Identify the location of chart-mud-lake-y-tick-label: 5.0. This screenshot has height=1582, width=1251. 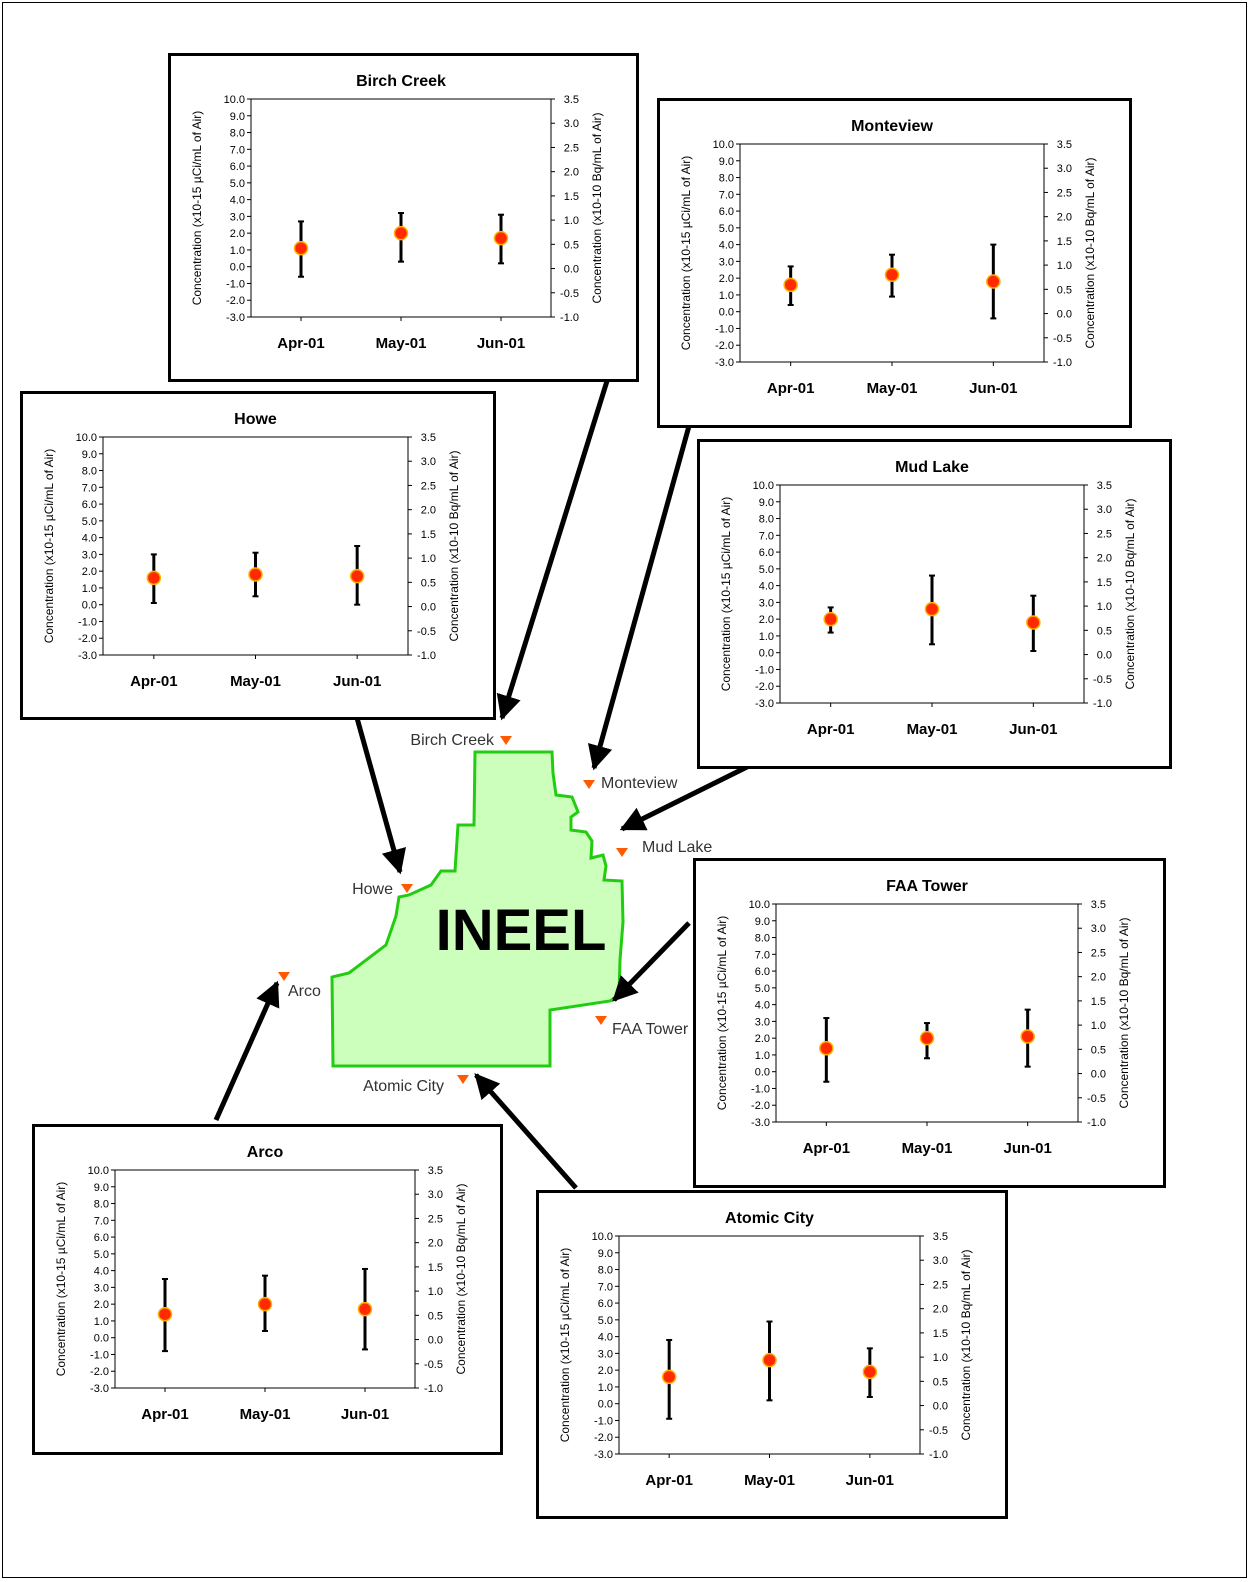
(766, 570).